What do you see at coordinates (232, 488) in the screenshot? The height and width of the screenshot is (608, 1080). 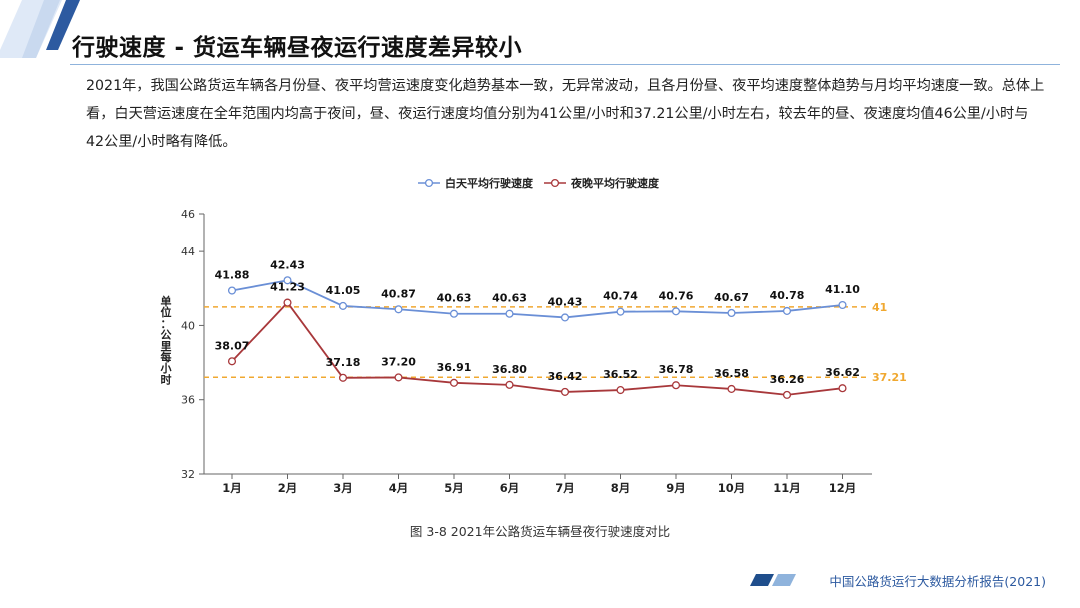 I see `x-tick-label: 1月` at bounding box center [232, 488].